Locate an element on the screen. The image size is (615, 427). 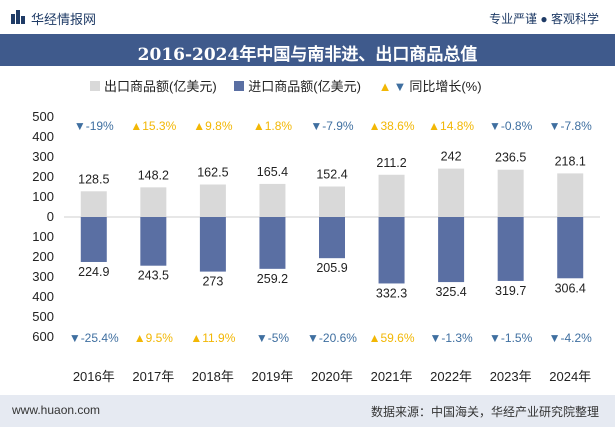
bar-chart-logo-icon is located at coordinates (18, 17).